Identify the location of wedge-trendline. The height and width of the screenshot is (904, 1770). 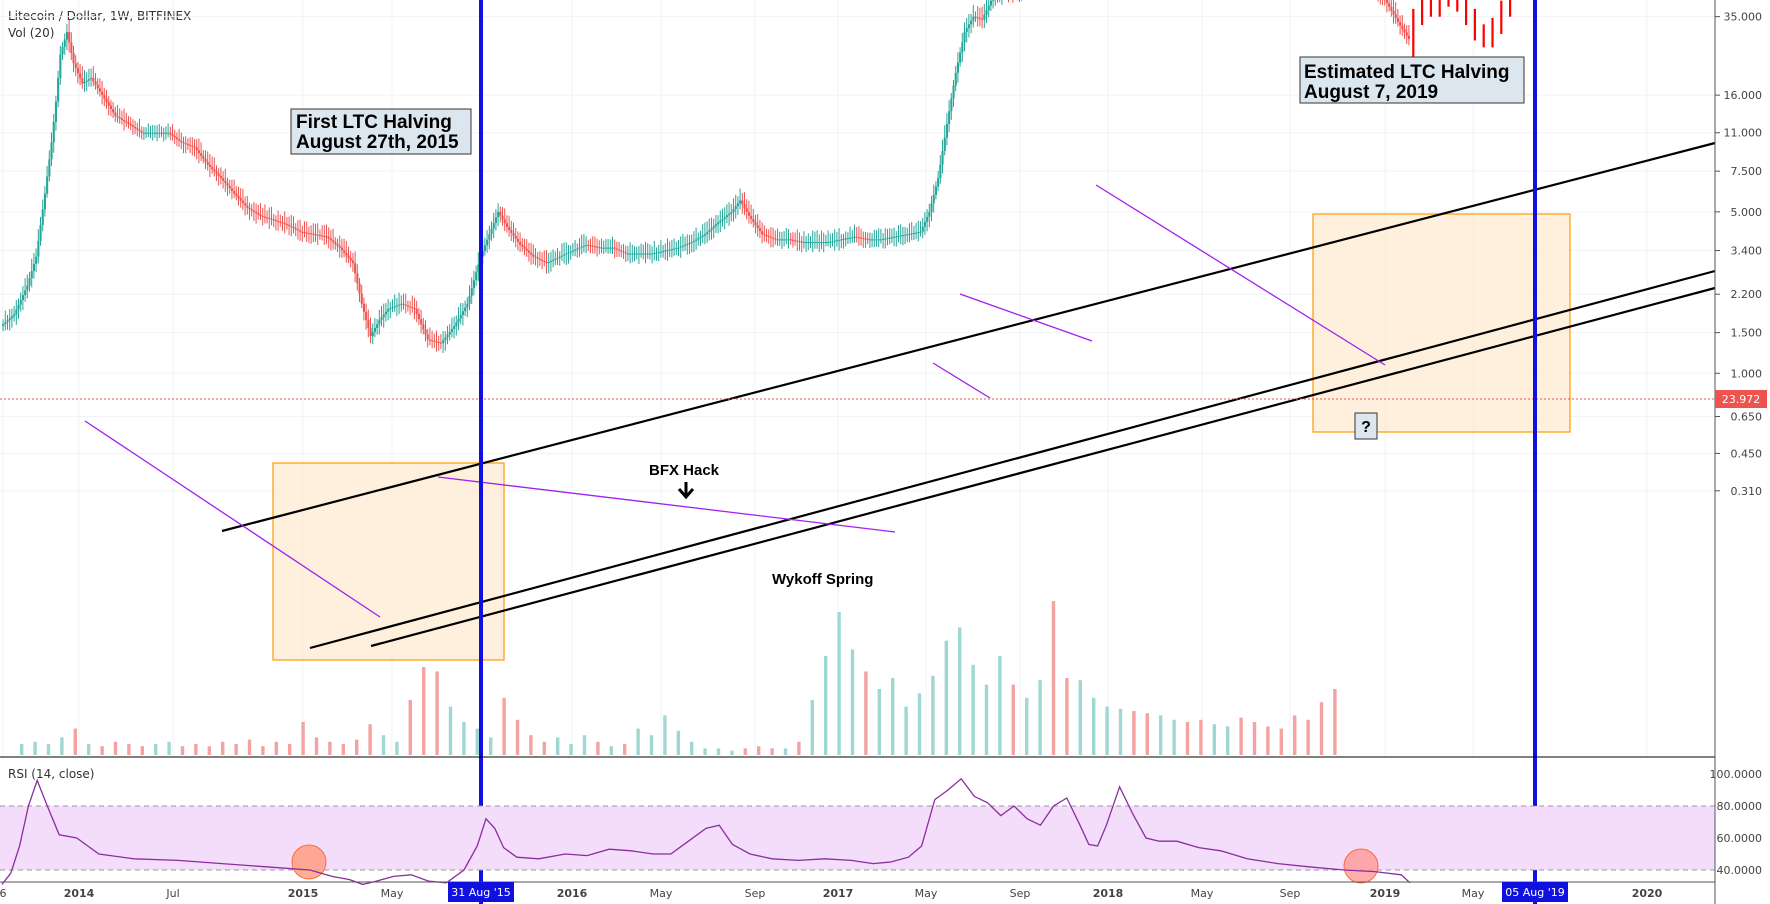
(232, 519).